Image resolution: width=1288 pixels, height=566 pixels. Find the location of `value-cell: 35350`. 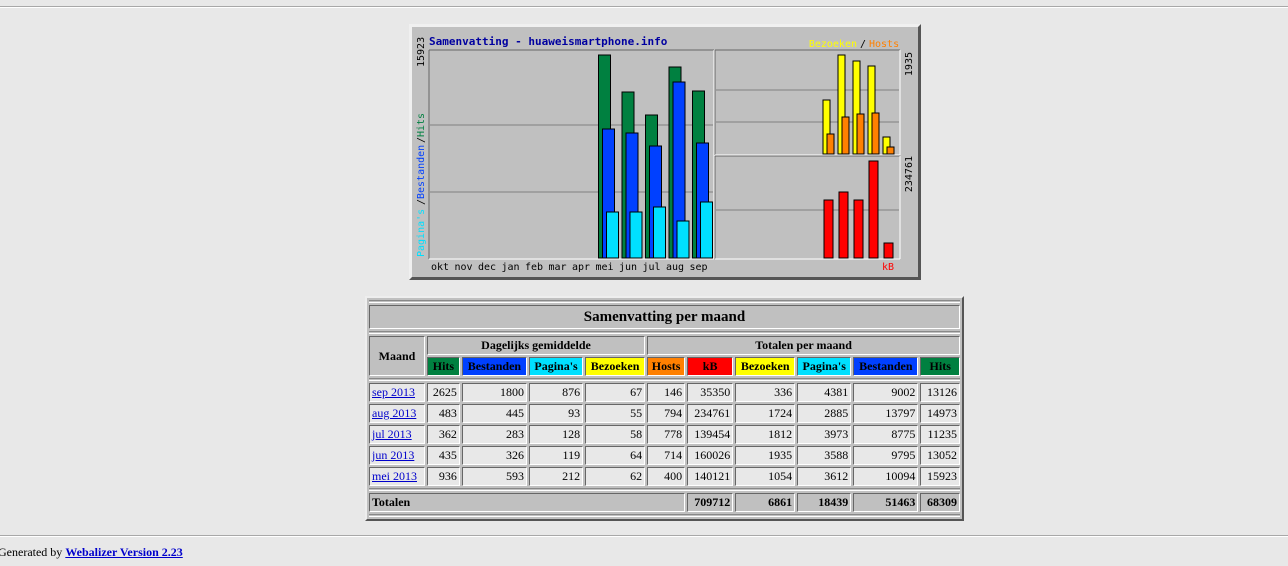

value-cell: 35350 is located at coordinates (710, 392).